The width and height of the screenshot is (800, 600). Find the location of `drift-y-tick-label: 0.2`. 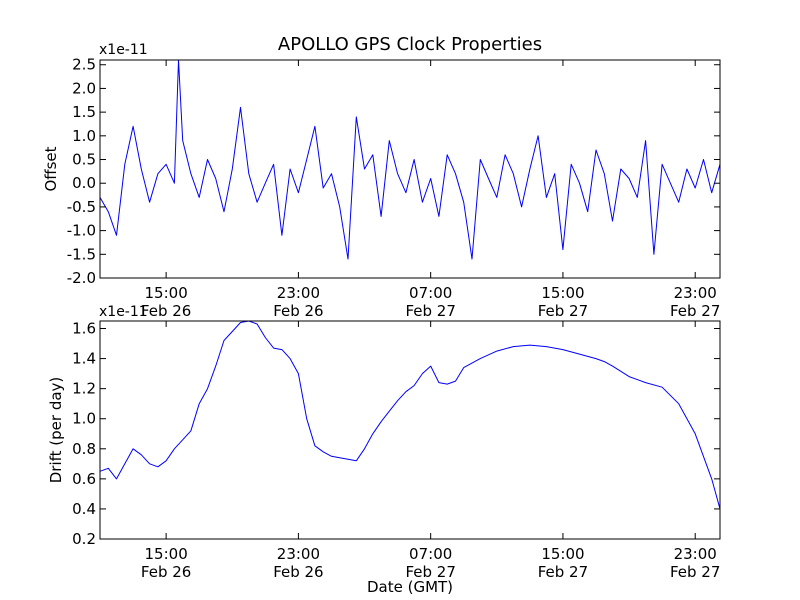

drift-y-tick-label: 0.2 is located at coordinates (84, 539).